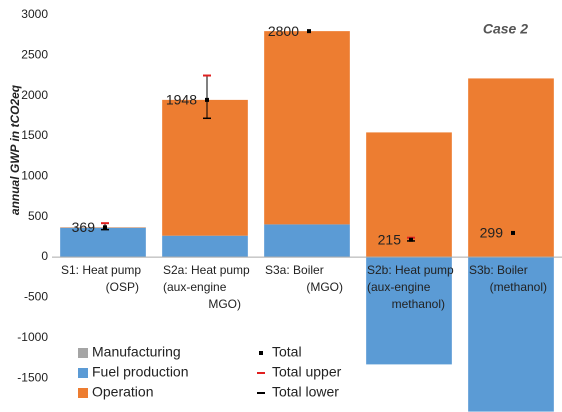 The image size is (562, 412). Describe the element at coordinates (122, 287) in the screenshot. I see `x-tick-label: (OSP)` at that location.